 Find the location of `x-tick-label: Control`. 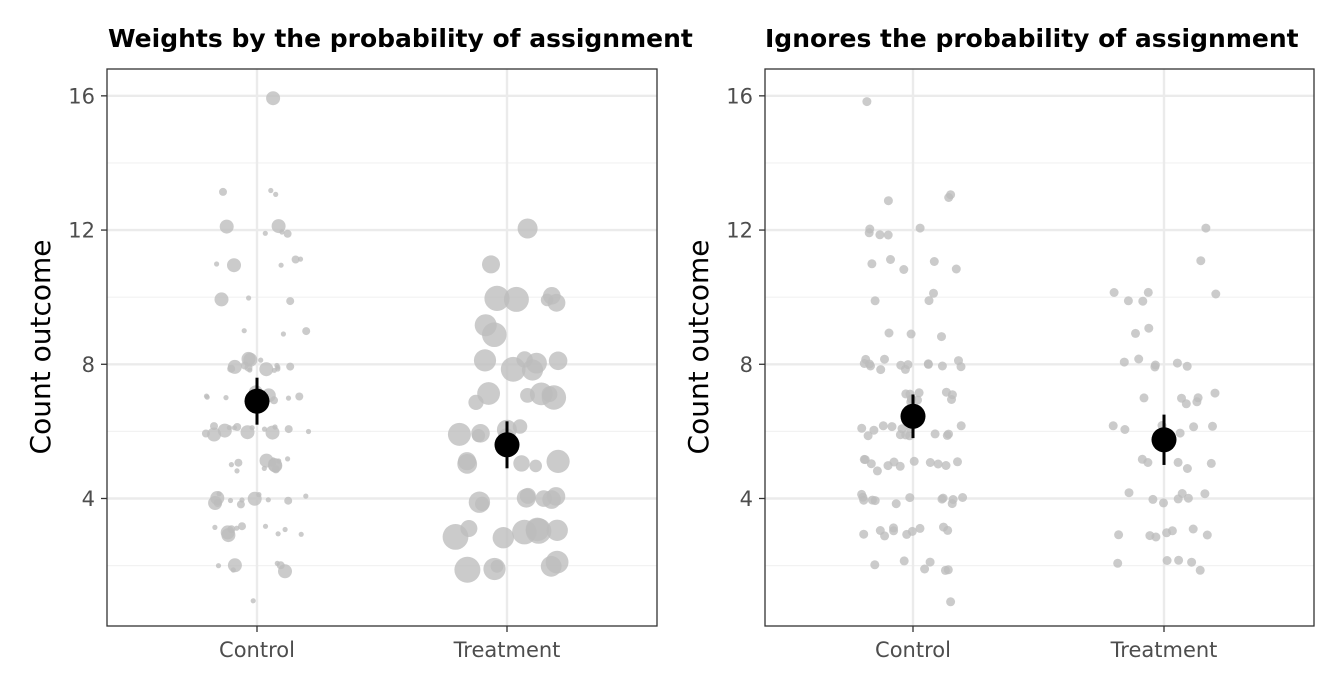

x-tick-label: Control is located at coordinates (257, 650).